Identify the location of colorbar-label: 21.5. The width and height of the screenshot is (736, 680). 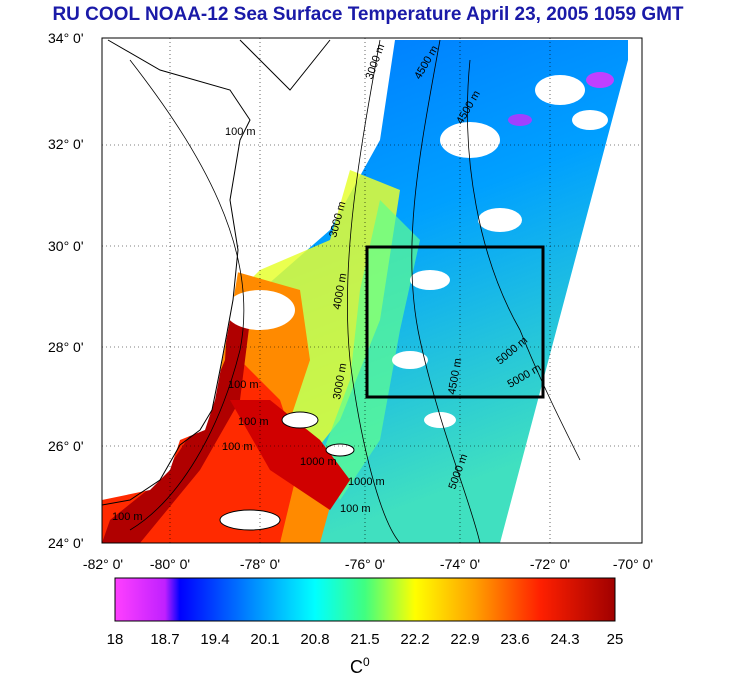
(365, 639).